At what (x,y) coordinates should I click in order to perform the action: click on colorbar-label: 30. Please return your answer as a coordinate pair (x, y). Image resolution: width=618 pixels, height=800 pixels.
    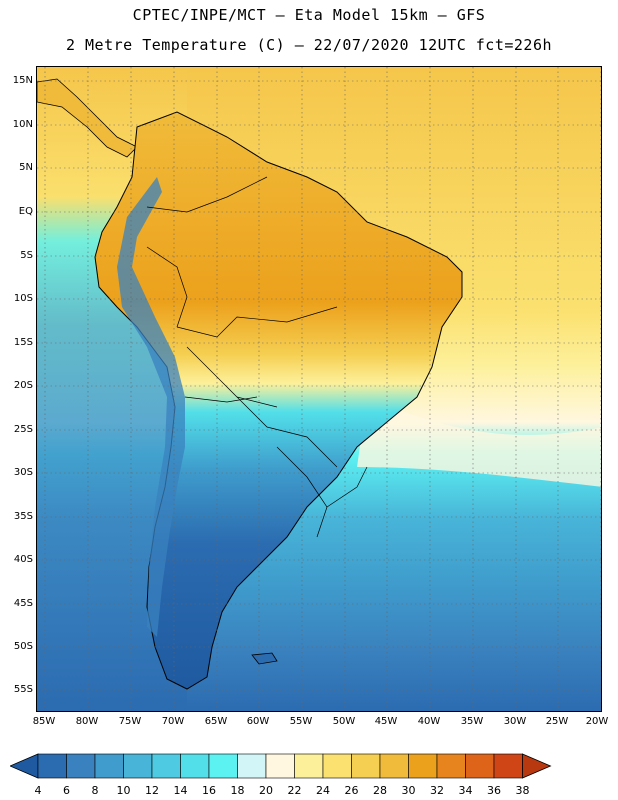
    Looking at the image, I should click on (408, 790).